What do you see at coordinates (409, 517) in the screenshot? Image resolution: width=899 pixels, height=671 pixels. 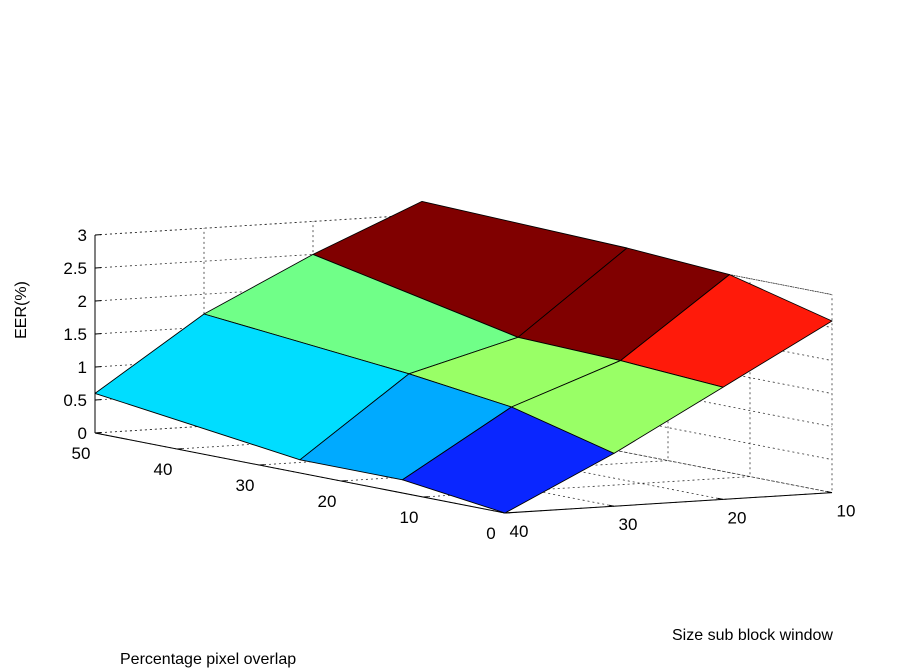 I see `x-tick-label: 10` at bounding box center [409, 517].